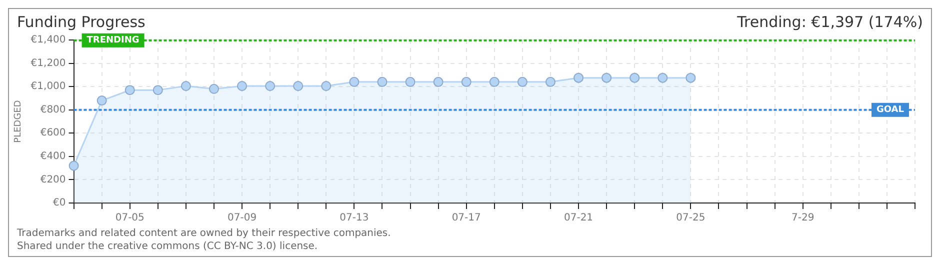  Describe the element at coordinates (53, 180) in the screenshot. I see `y-tick-label: €200` at that location.